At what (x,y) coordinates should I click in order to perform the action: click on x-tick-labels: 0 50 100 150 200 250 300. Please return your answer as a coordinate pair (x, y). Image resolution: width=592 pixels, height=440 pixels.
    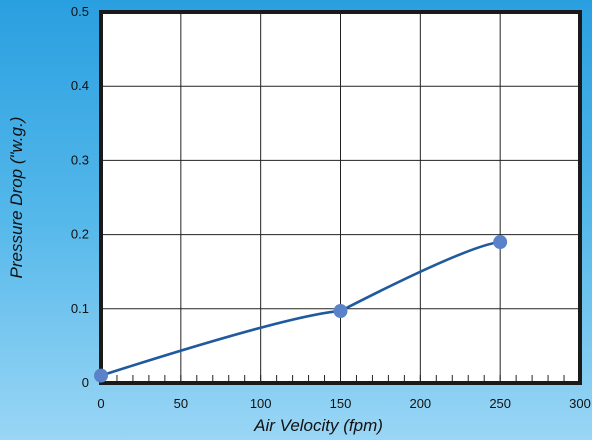
    Looking at the image, I should click on (343, 403).